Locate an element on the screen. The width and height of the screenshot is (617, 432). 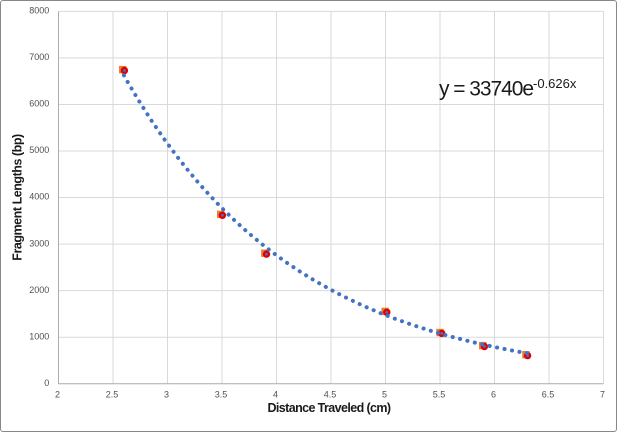
svg-text: 2 is located at coordinates (57, 395).